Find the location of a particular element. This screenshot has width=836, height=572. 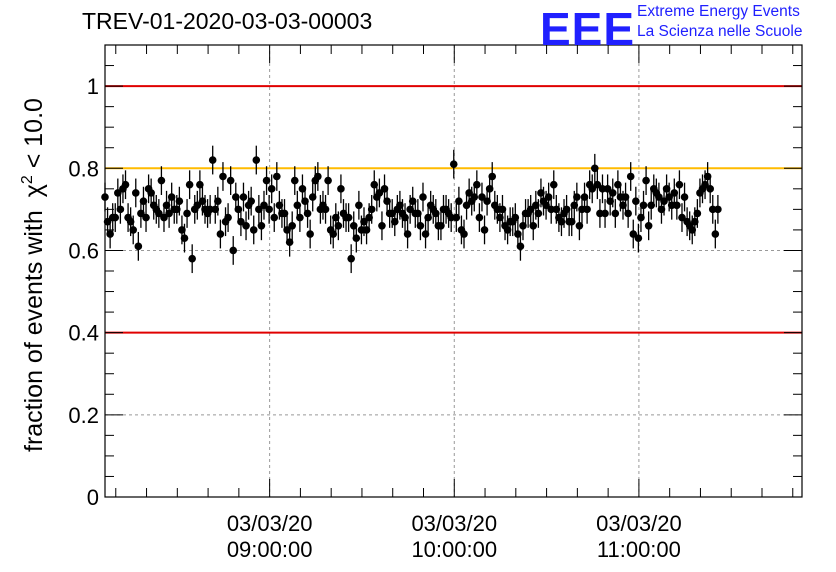

y-tick-label: 1 is located at coordinates (93, 86).